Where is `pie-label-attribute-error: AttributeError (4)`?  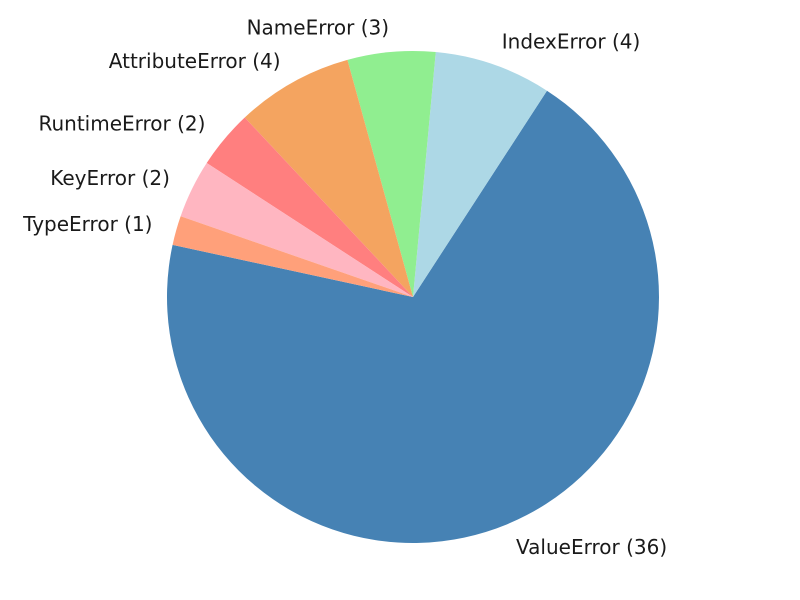
pie-label-attribute-error: AttributeError (4) is located at coordinates (195, 61).